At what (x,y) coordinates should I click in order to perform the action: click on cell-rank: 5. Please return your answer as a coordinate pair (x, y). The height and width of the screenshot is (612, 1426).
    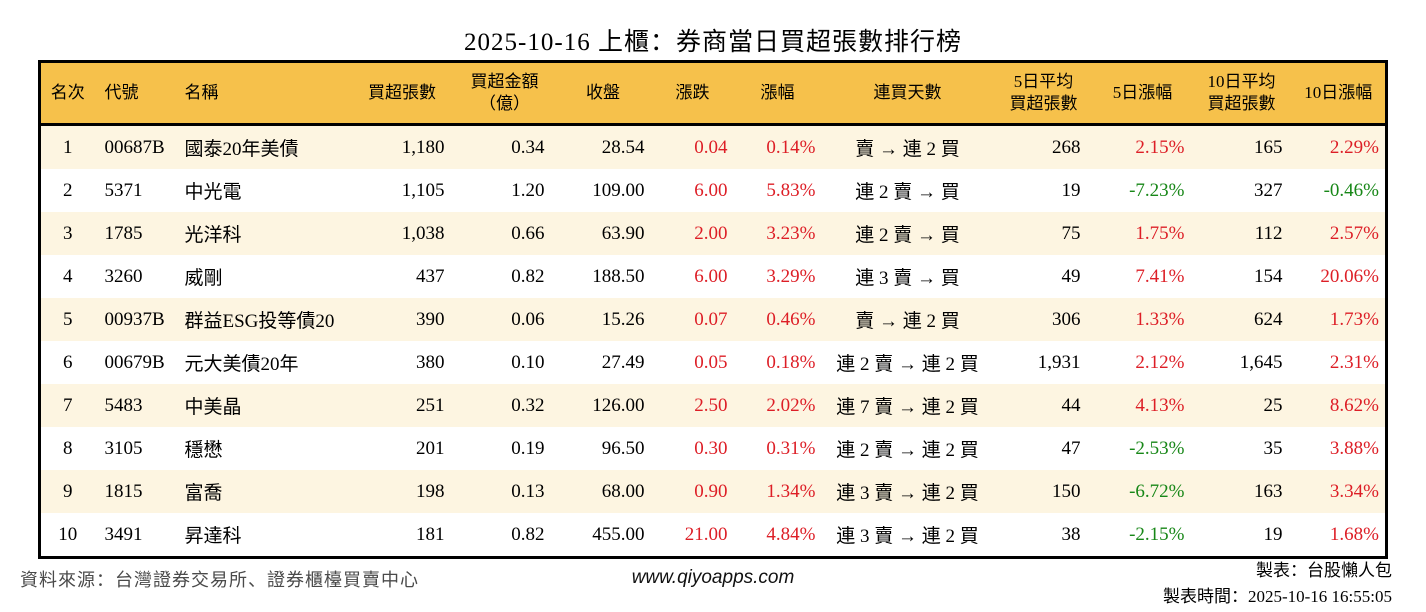
    Looking at the image, I should click on (68, 319).